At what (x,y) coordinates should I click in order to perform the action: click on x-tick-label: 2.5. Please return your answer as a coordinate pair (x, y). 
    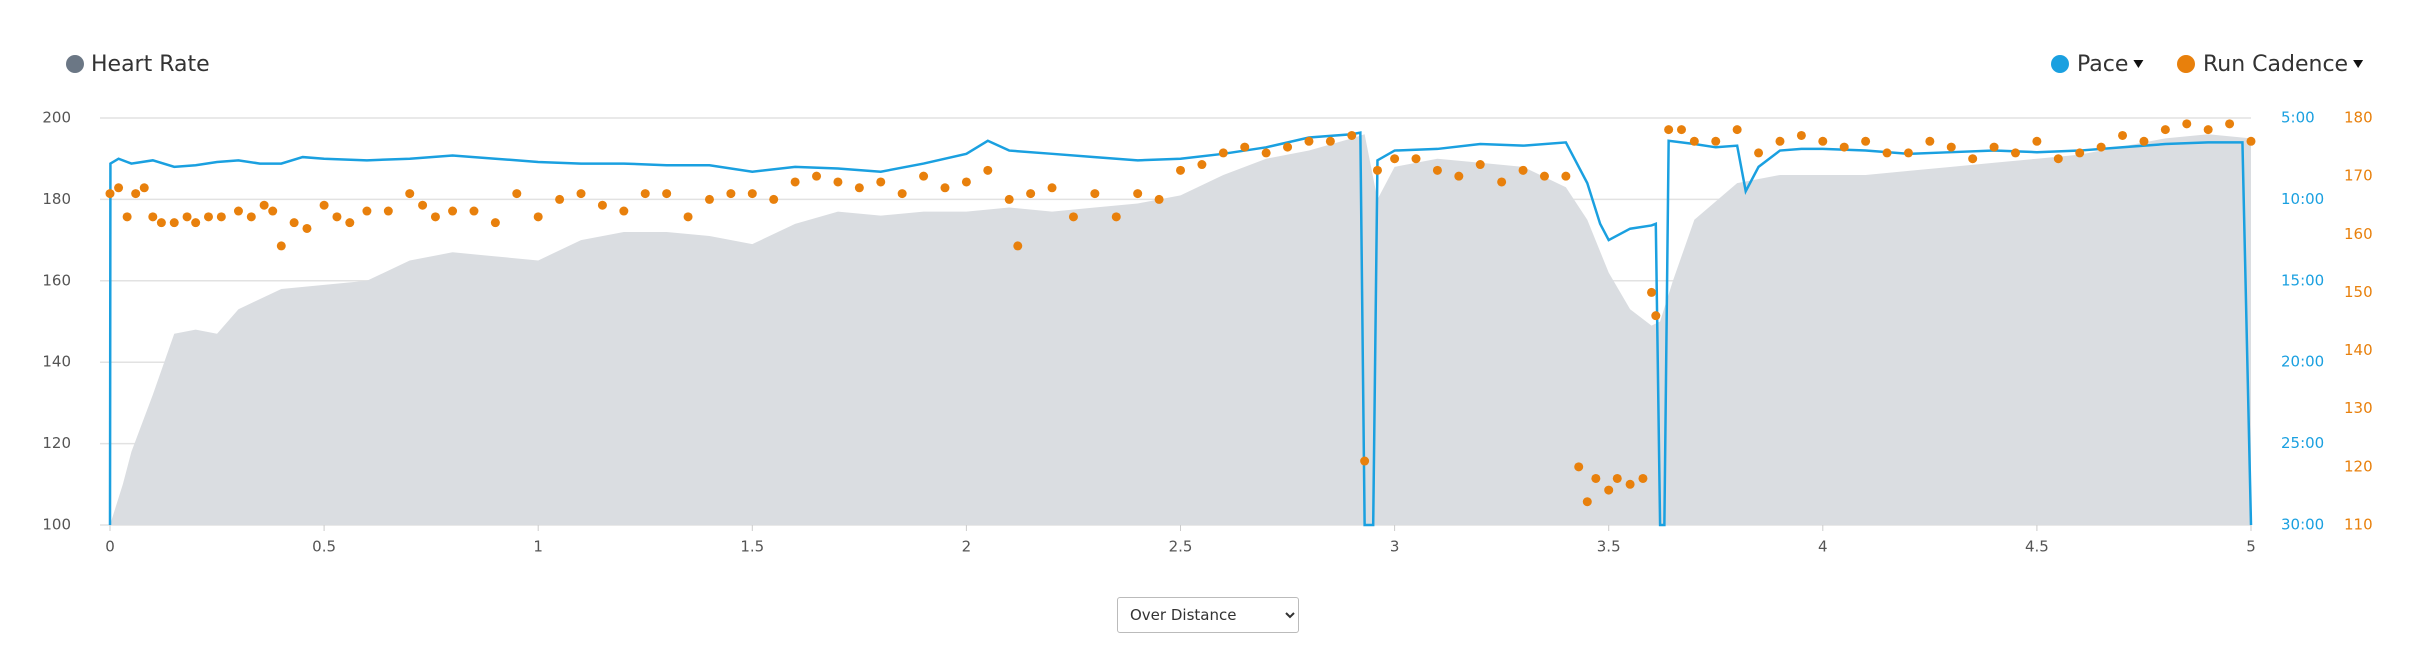
    Looking at the image, I should click on (1181, 547).